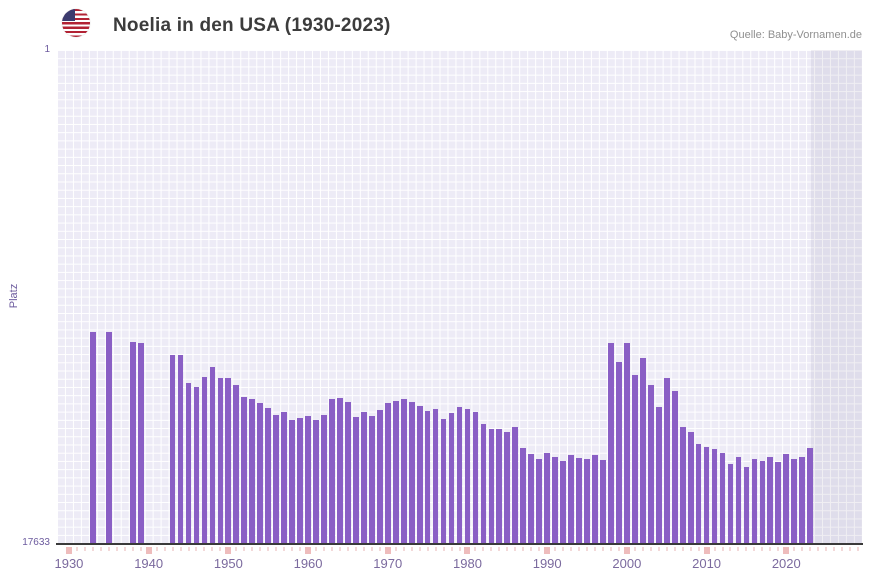  I want to click on bar-1973, so click(411, 472).